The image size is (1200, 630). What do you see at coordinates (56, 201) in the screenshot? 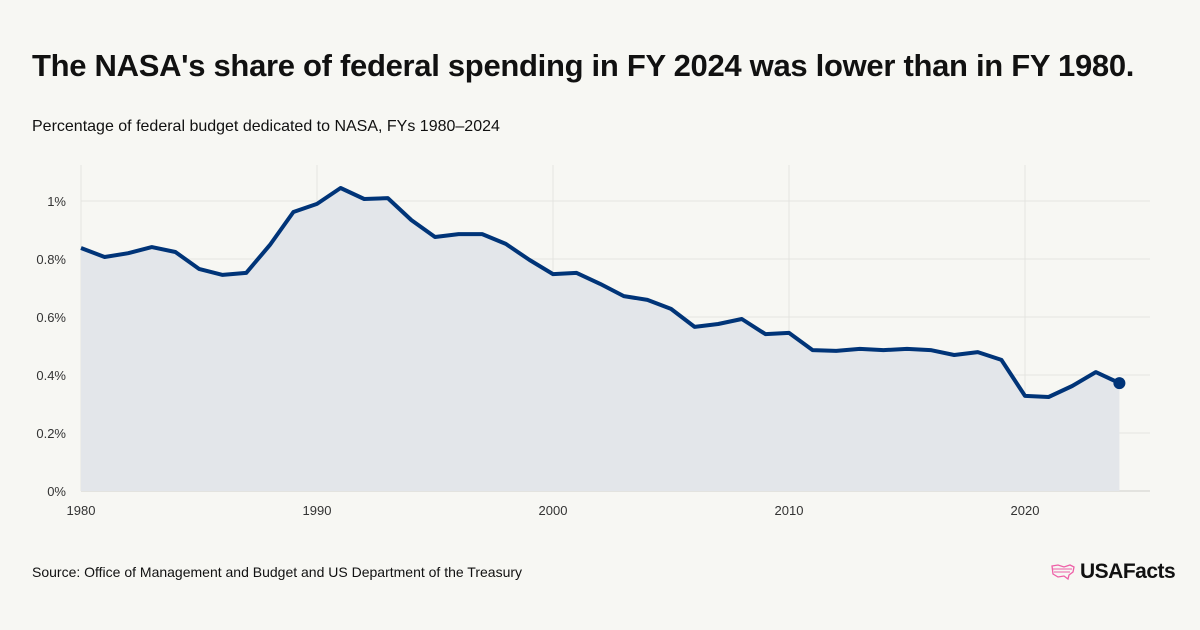
I see `y-tick-label: 1%` at bounding box center [56, 201].